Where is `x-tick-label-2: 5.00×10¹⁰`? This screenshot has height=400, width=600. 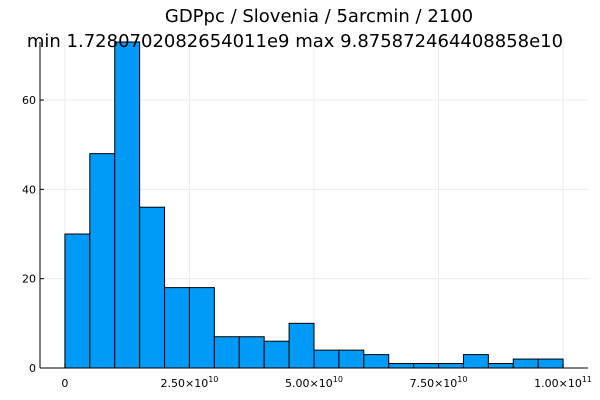 x-tick-label-2: 5.00×10¹⁰ is located at coordinates (314, 382).